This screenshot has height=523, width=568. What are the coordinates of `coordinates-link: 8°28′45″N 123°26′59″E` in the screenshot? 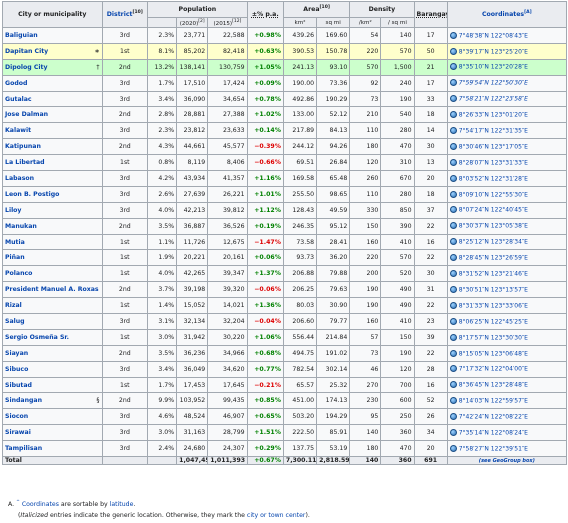 It's located at (493, 258).